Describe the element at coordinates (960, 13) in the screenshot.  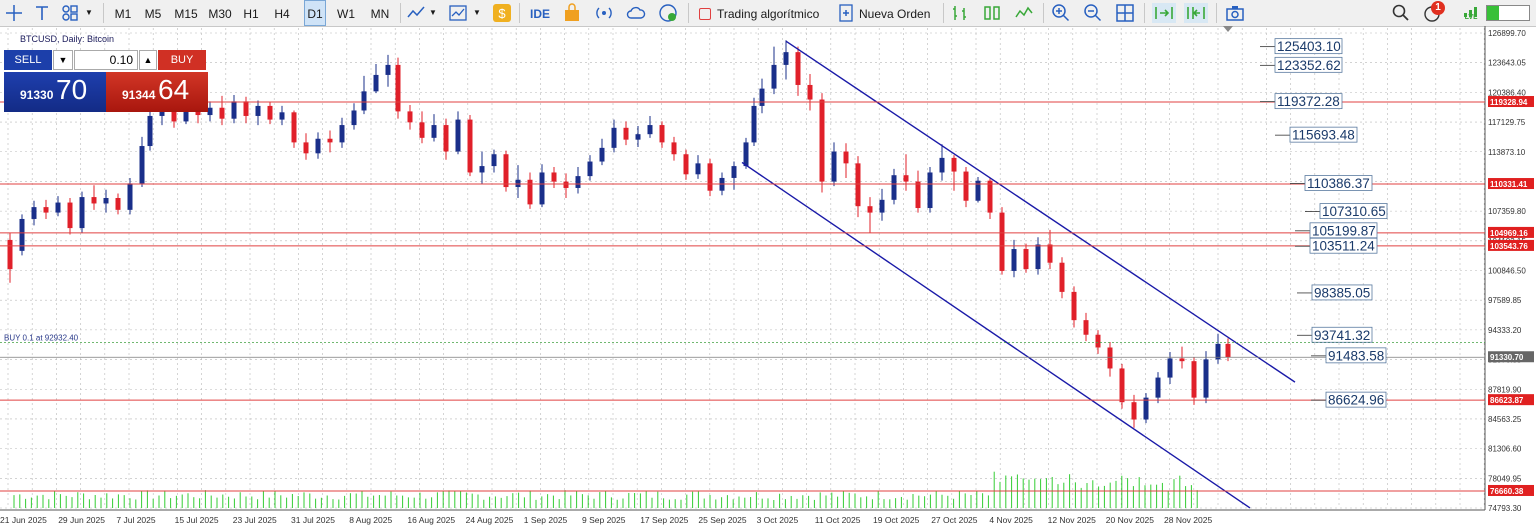
I see `bar-chart-icon` at that location.